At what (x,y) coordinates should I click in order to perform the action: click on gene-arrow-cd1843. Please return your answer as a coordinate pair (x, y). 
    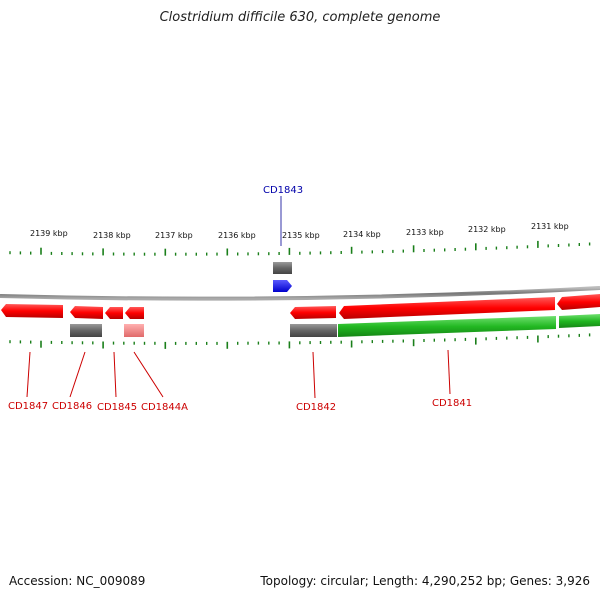
    Looking at the image, I should click on (282, 286).